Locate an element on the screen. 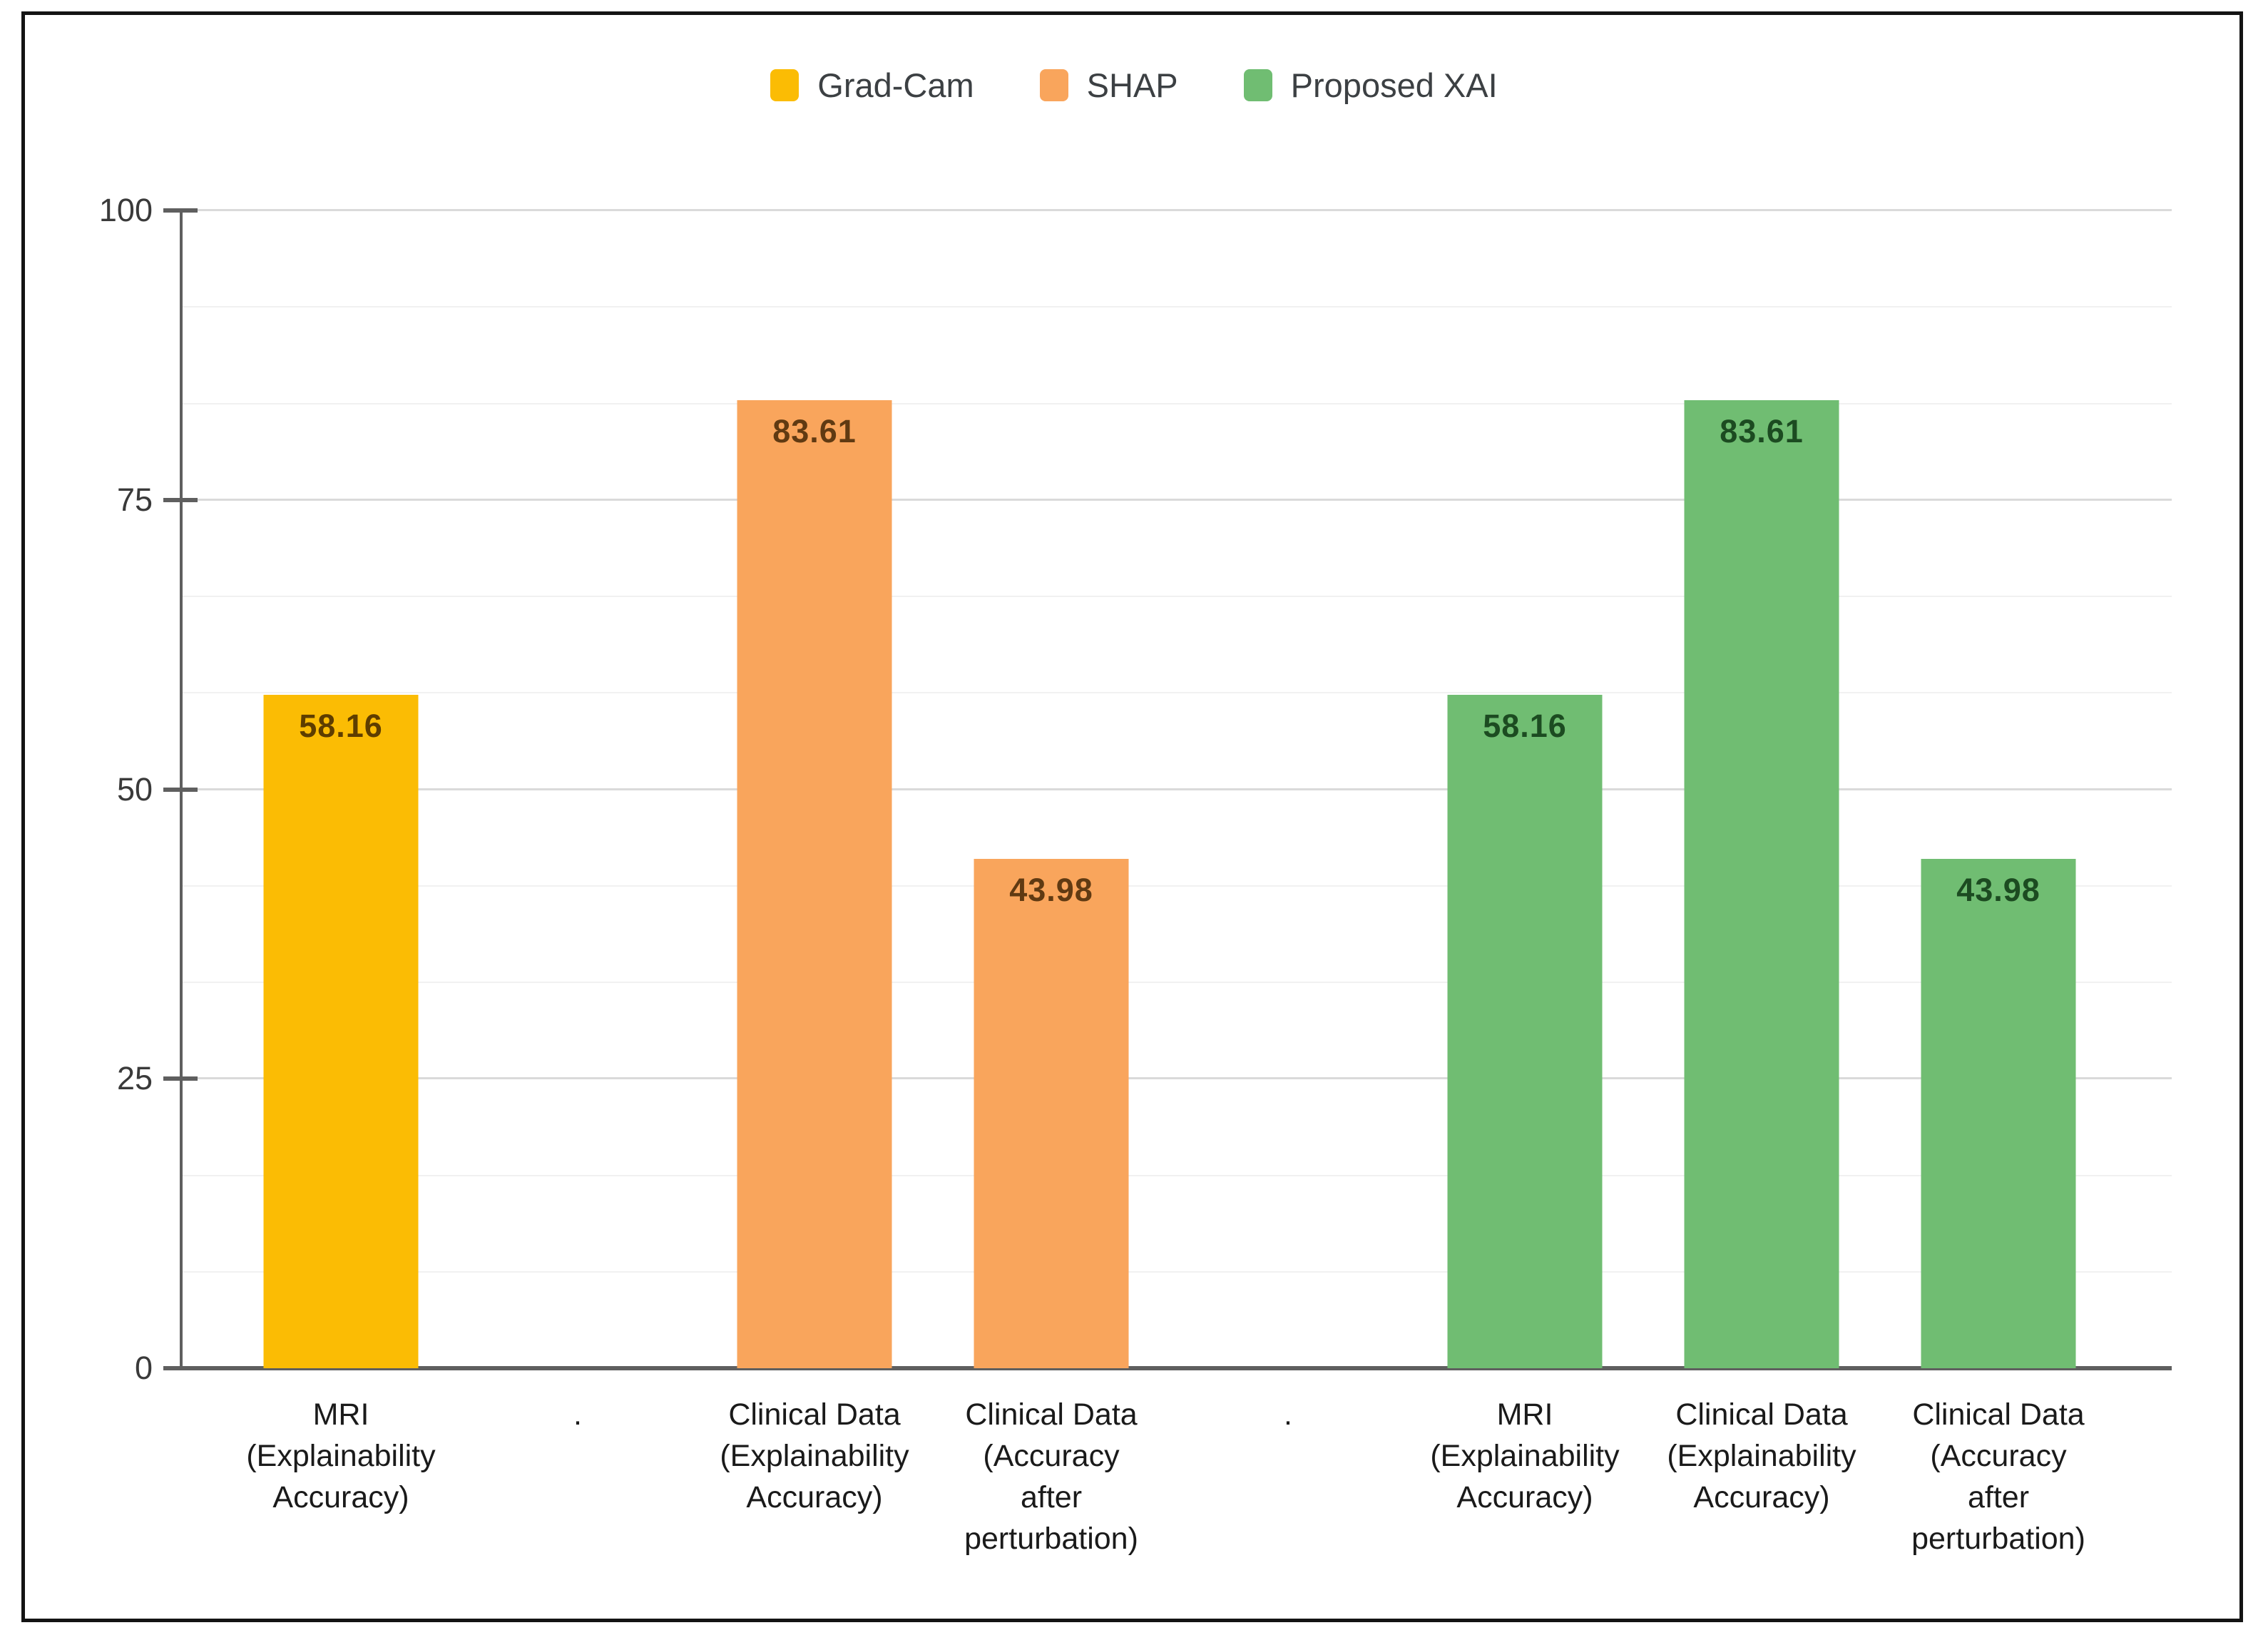  legend-item-shap: SHAP is located at coordinates (1108, 85).